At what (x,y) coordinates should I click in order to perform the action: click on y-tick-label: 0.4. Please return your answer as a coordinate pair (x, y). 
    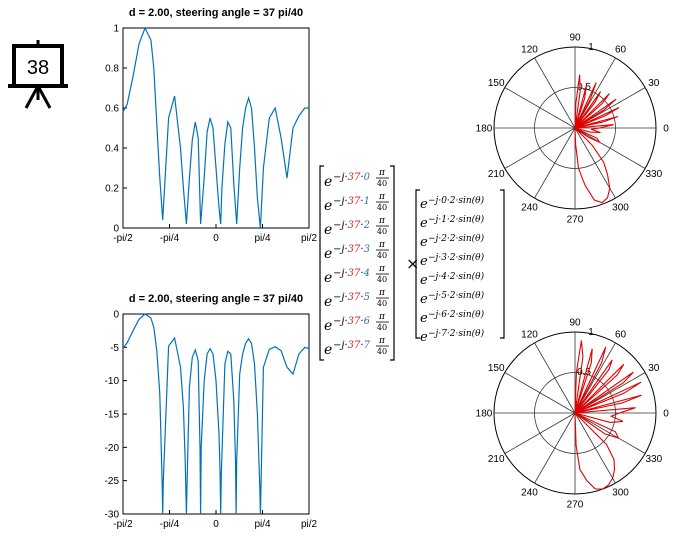
    Looking at the image, I should click on (112, 149).